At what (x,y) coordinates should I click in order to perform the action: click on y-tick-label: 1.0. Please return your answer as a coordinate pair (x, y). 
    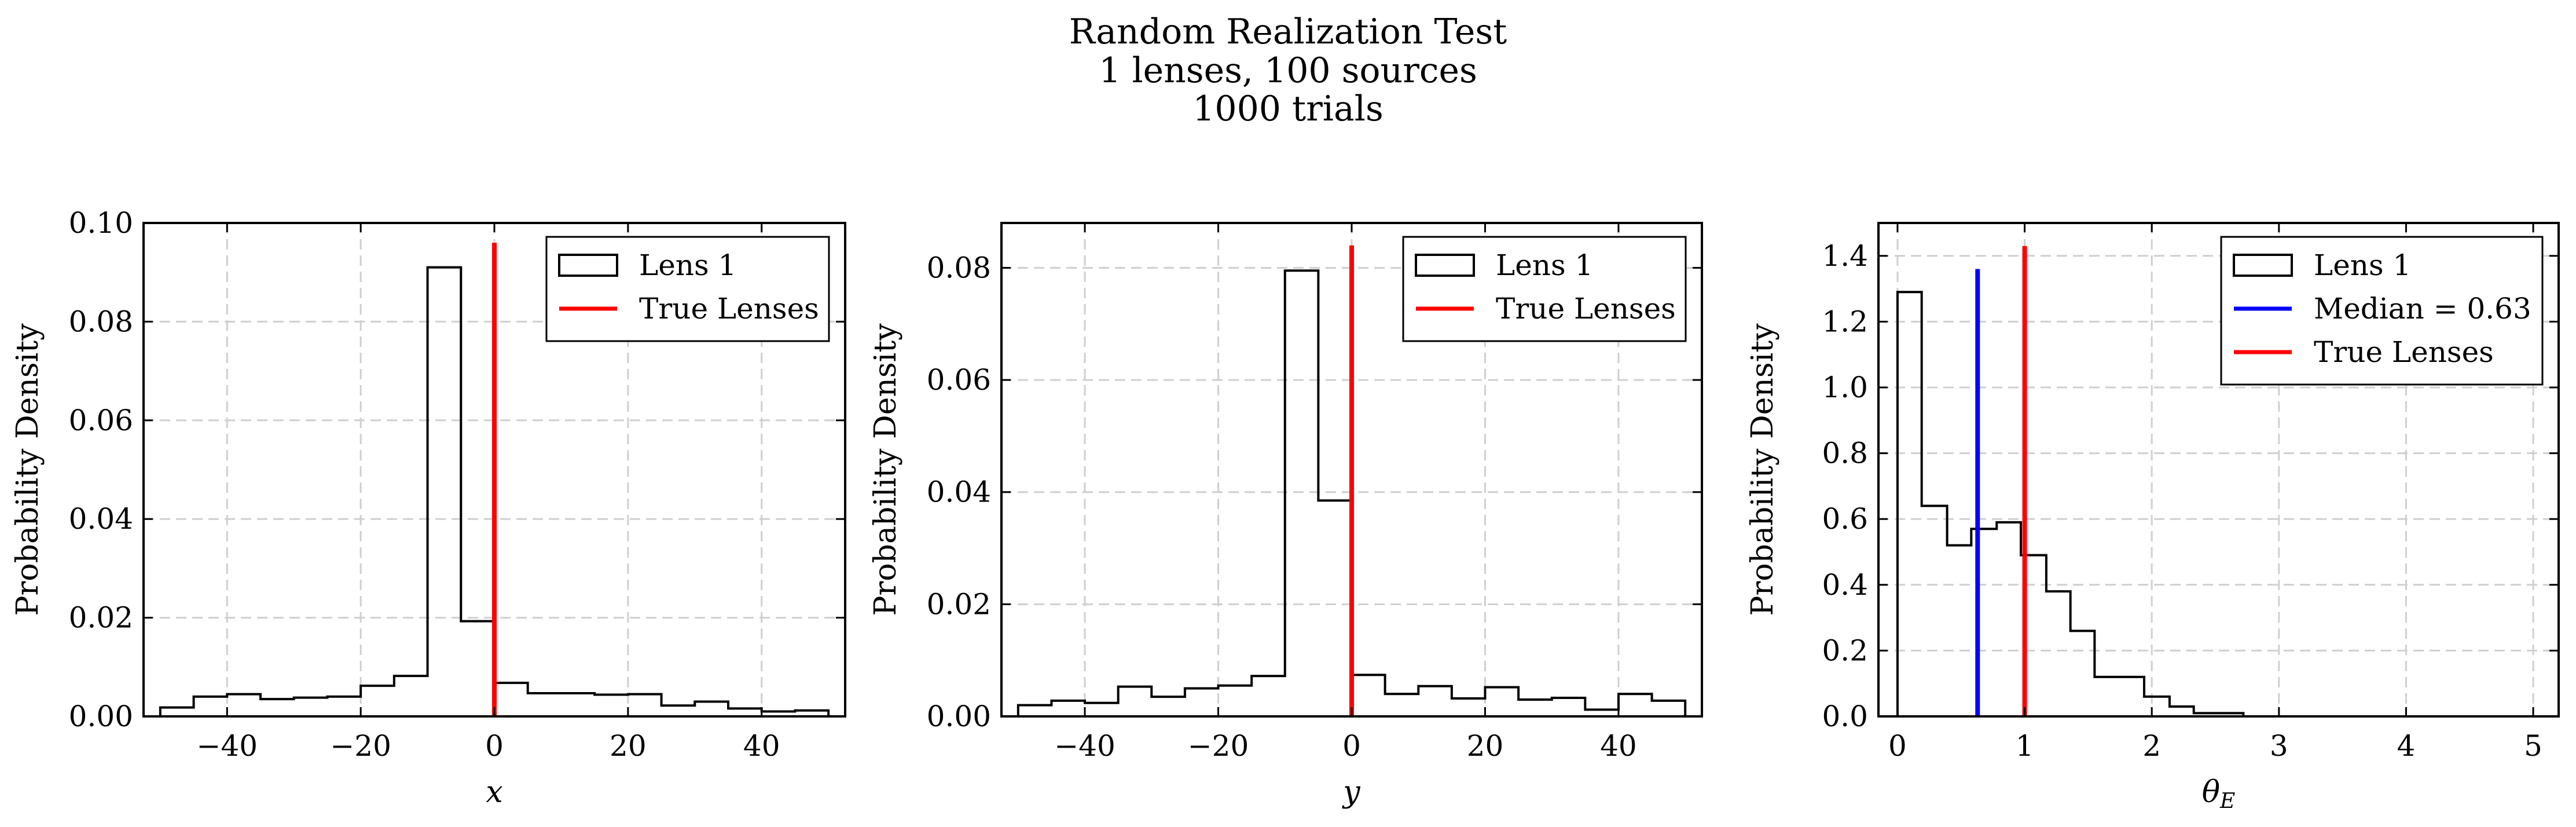
    Looking at the image, I should click on (1845, 388).